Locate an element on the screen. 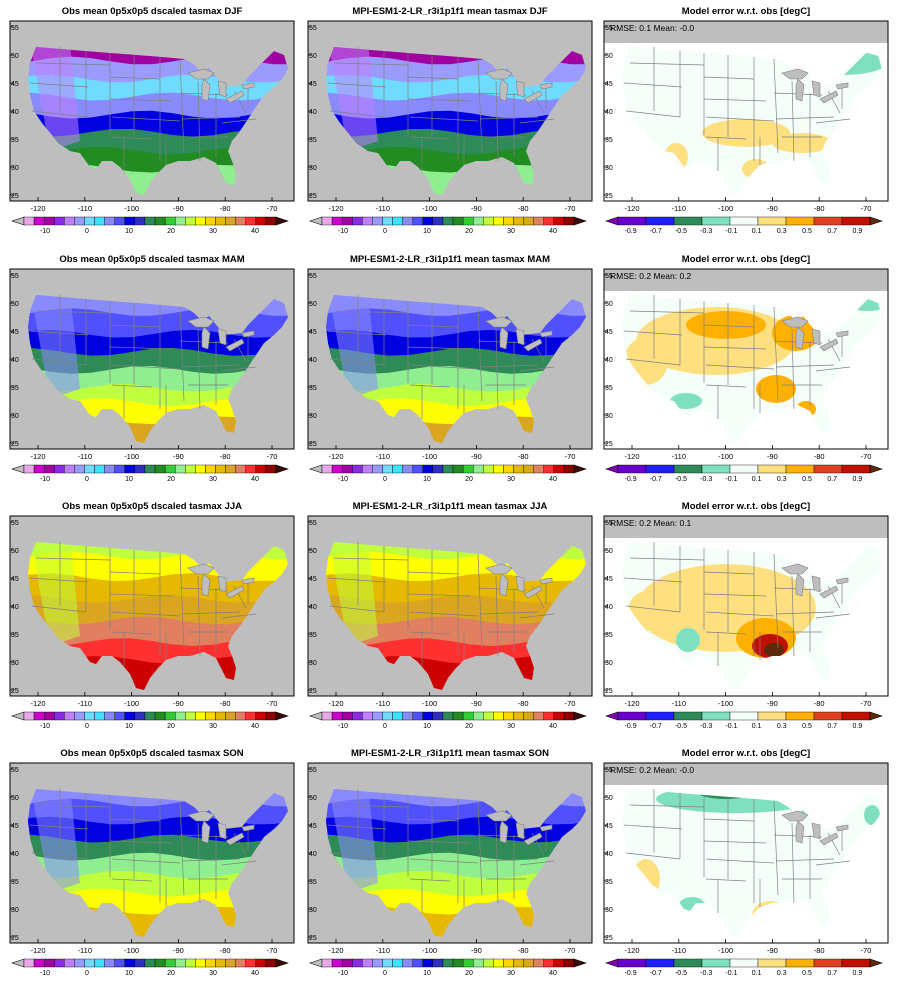 This screenshot has width=900, height=1000. error-colorbar: -0.9 -0.7 -0.5 -0.3 -0.1 0.1 0.3 0.5 0.7 0.9 is located at coordinates (744, 225).